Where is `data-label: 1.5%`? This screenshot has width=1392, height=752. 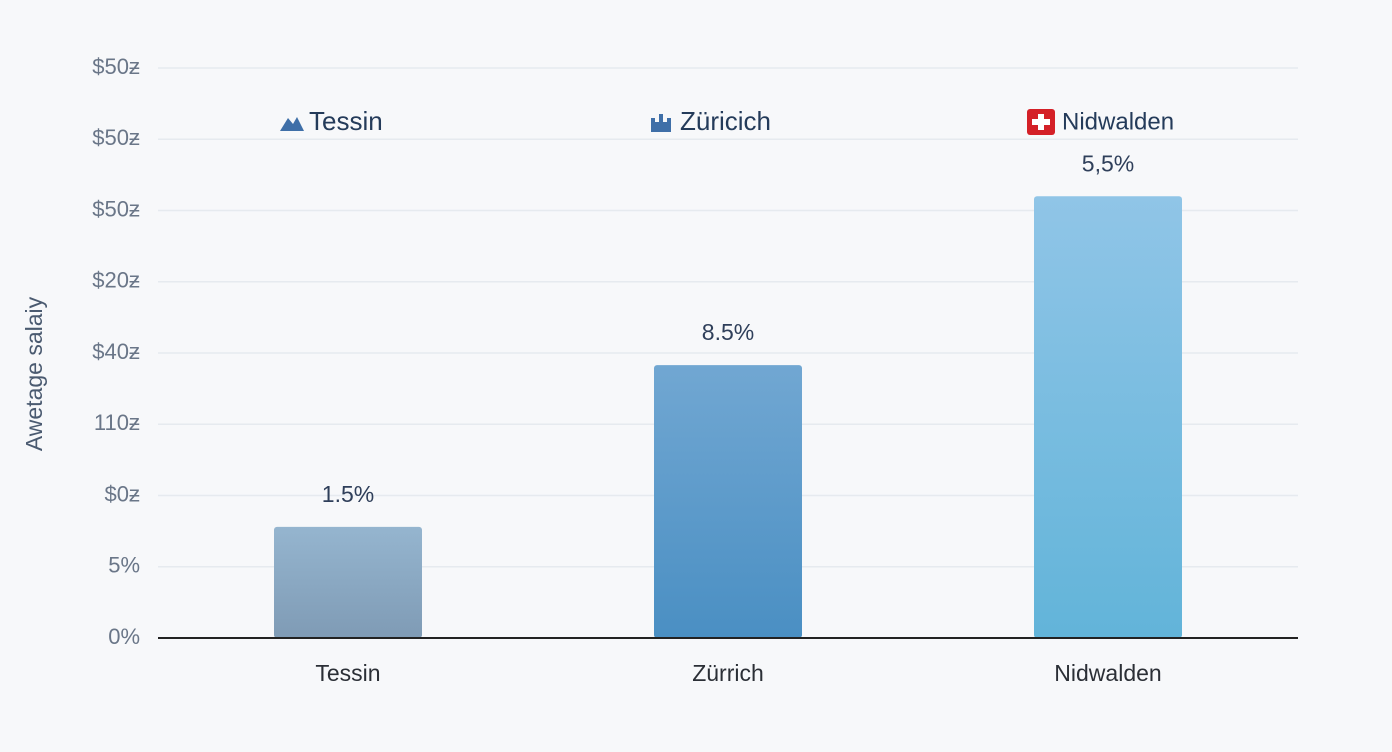 data-label: 1.5% is located at coordinates (348, 494).